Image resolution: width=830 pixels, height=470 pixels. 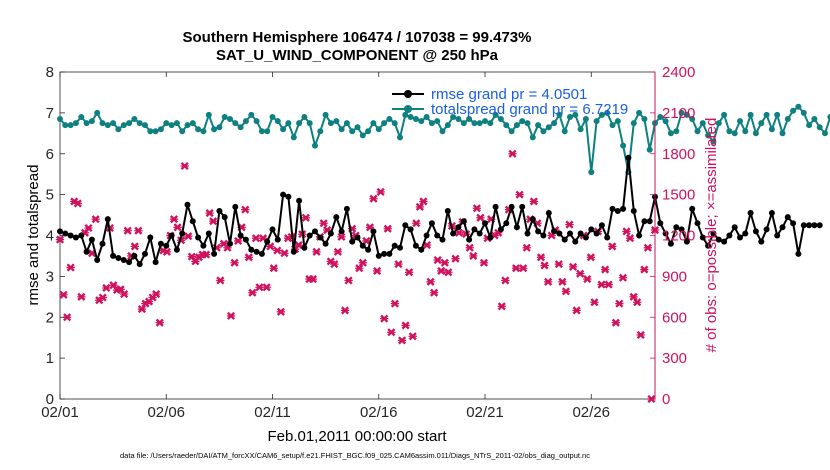 What do you see at coordinates (678, 154) in the screenshot?
I see `y-tick-label-right: 1800` at bounding box center [678, 154].